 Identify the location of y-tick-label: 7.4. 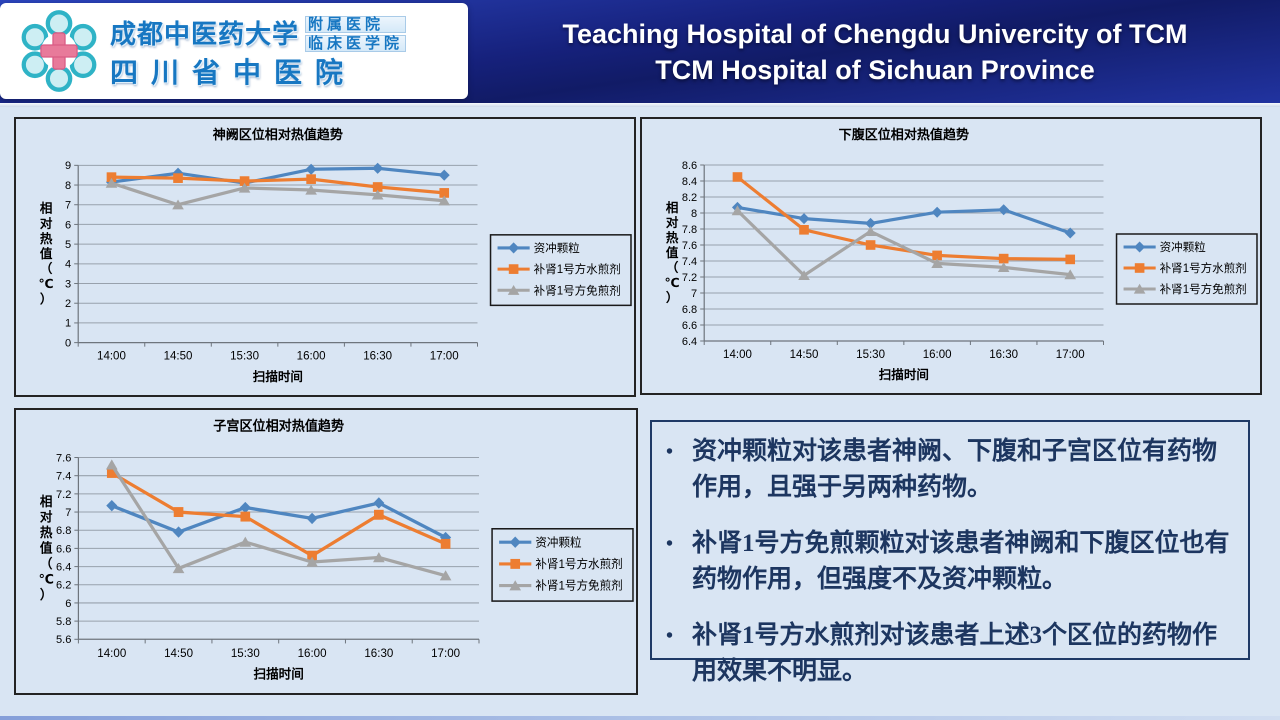
(689, 262).